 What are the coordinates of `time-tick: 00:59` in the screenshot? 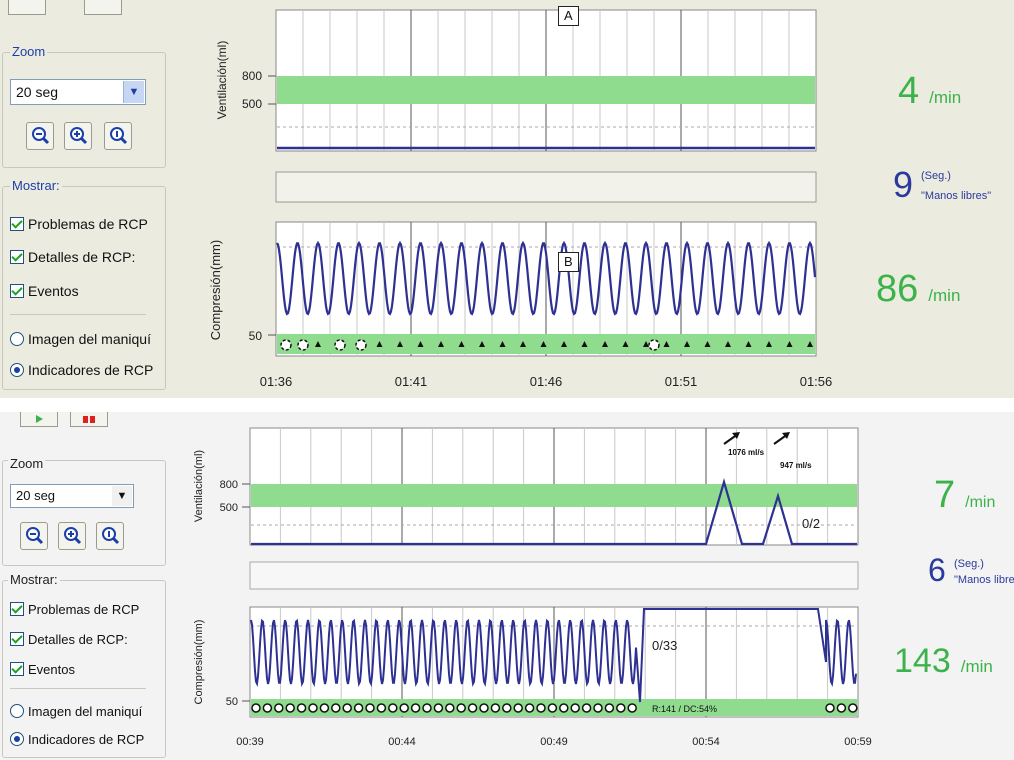 It's located at (858, 742).